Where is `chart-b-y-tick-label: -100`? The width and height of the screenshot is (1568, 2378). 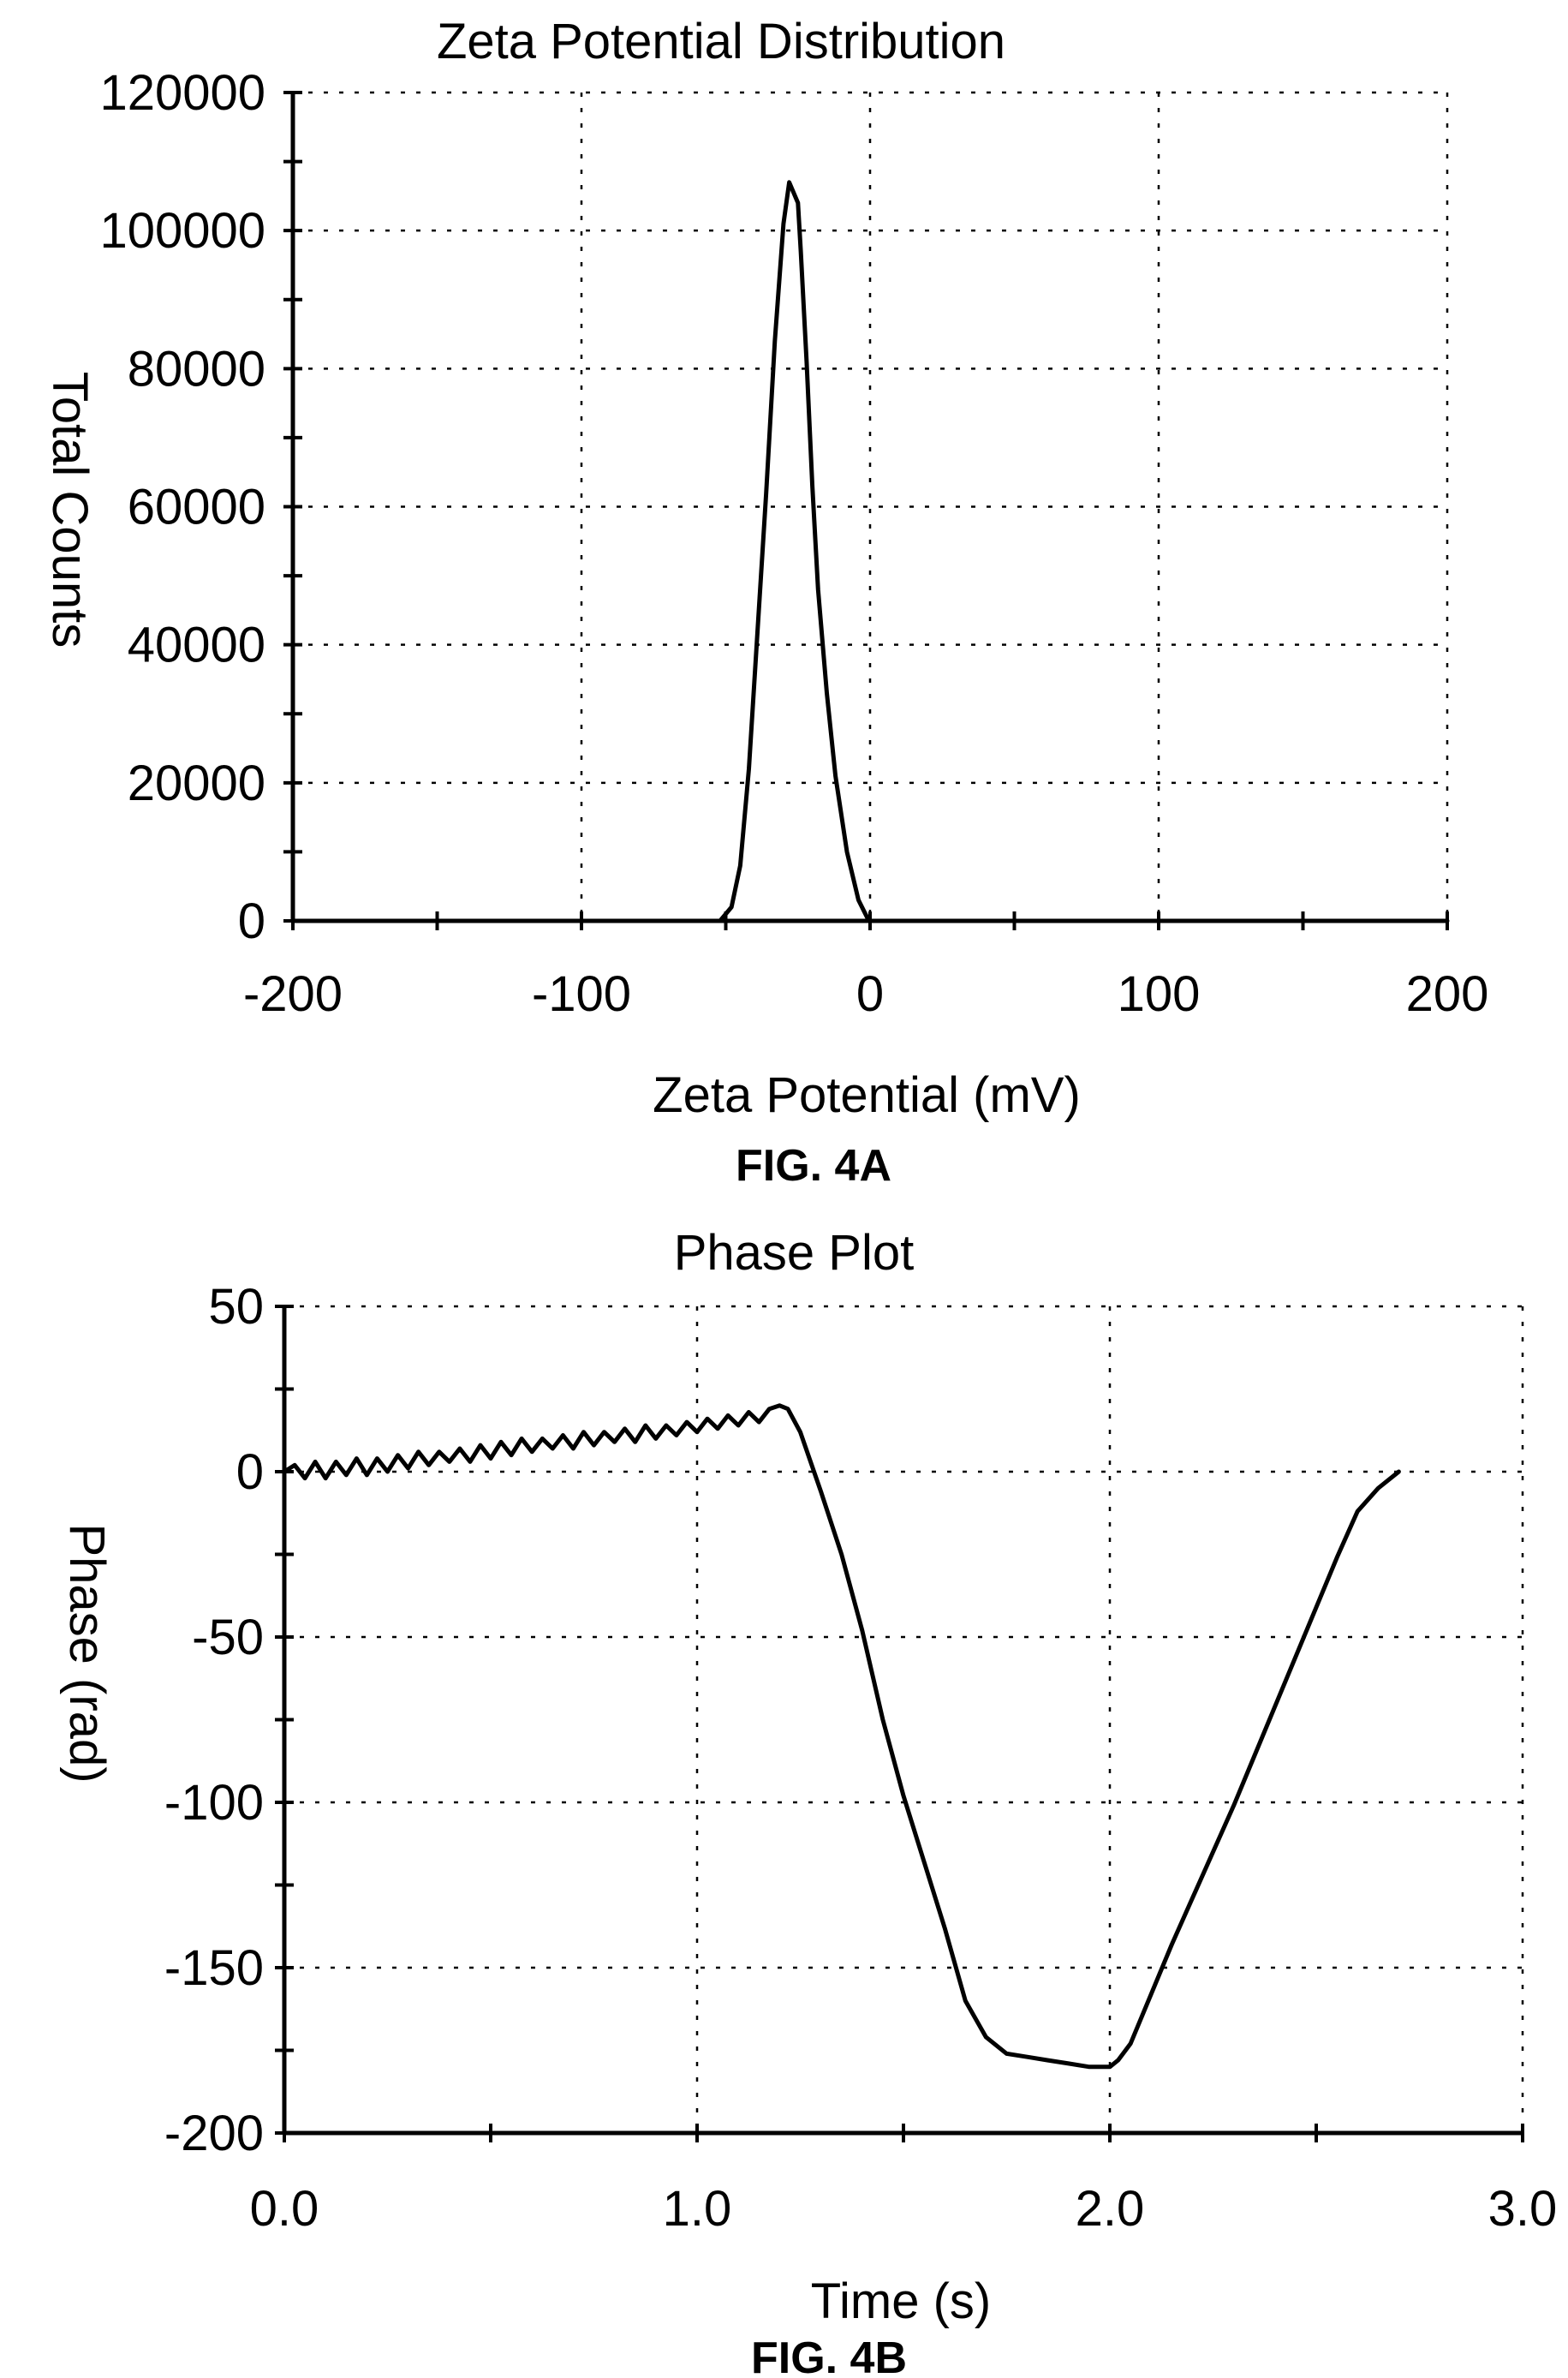
chart-b-y-tick-label: -100 is located at coordinates (214, 1803).